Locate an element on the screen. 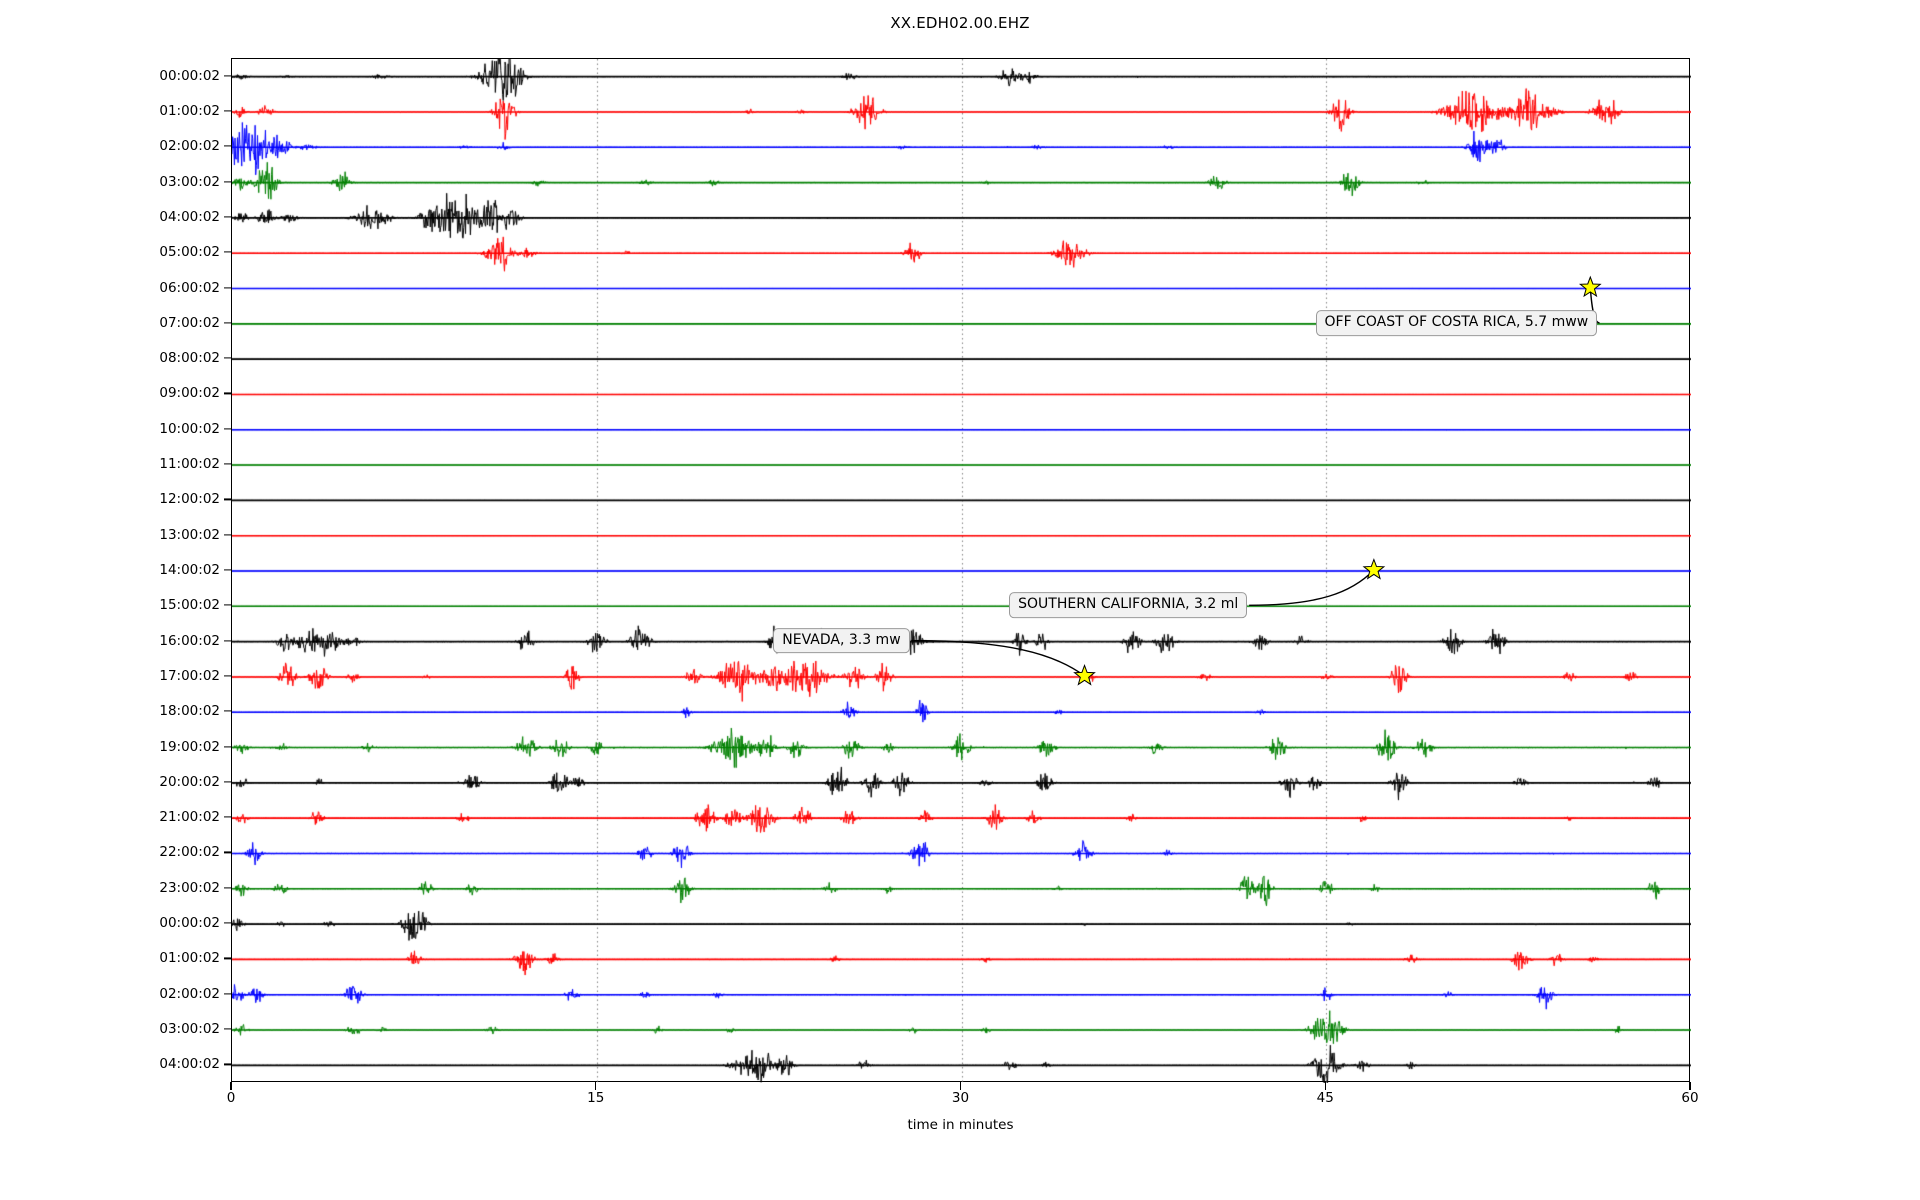 The width and height of the screenshot is (1920, 1200). y-axis-tick-label: 19:00:02 is located at coordinates (189, 746).